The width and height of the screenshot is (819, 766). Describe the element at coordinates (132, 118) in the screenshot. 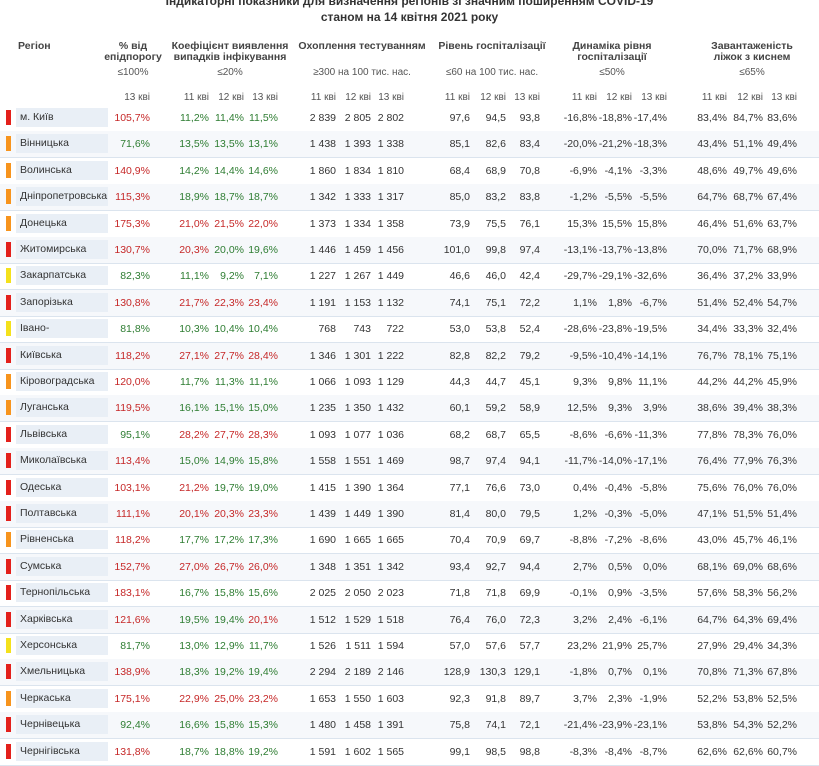

I see `cell-value: 105,7%` at that location.